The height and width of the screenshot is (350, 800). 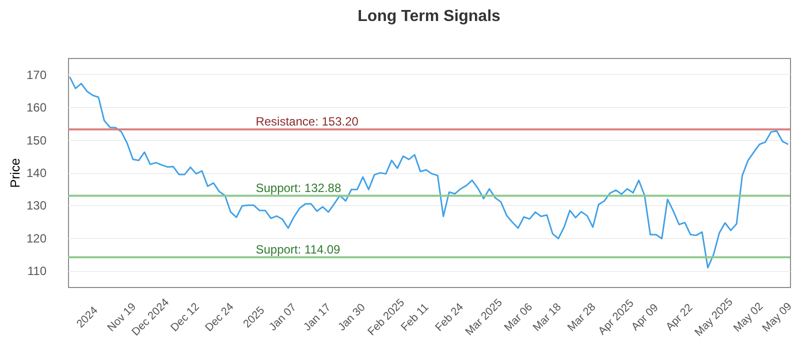 I want to click on ref-line-label: Support: 132.88, so click(x=299, y=187).